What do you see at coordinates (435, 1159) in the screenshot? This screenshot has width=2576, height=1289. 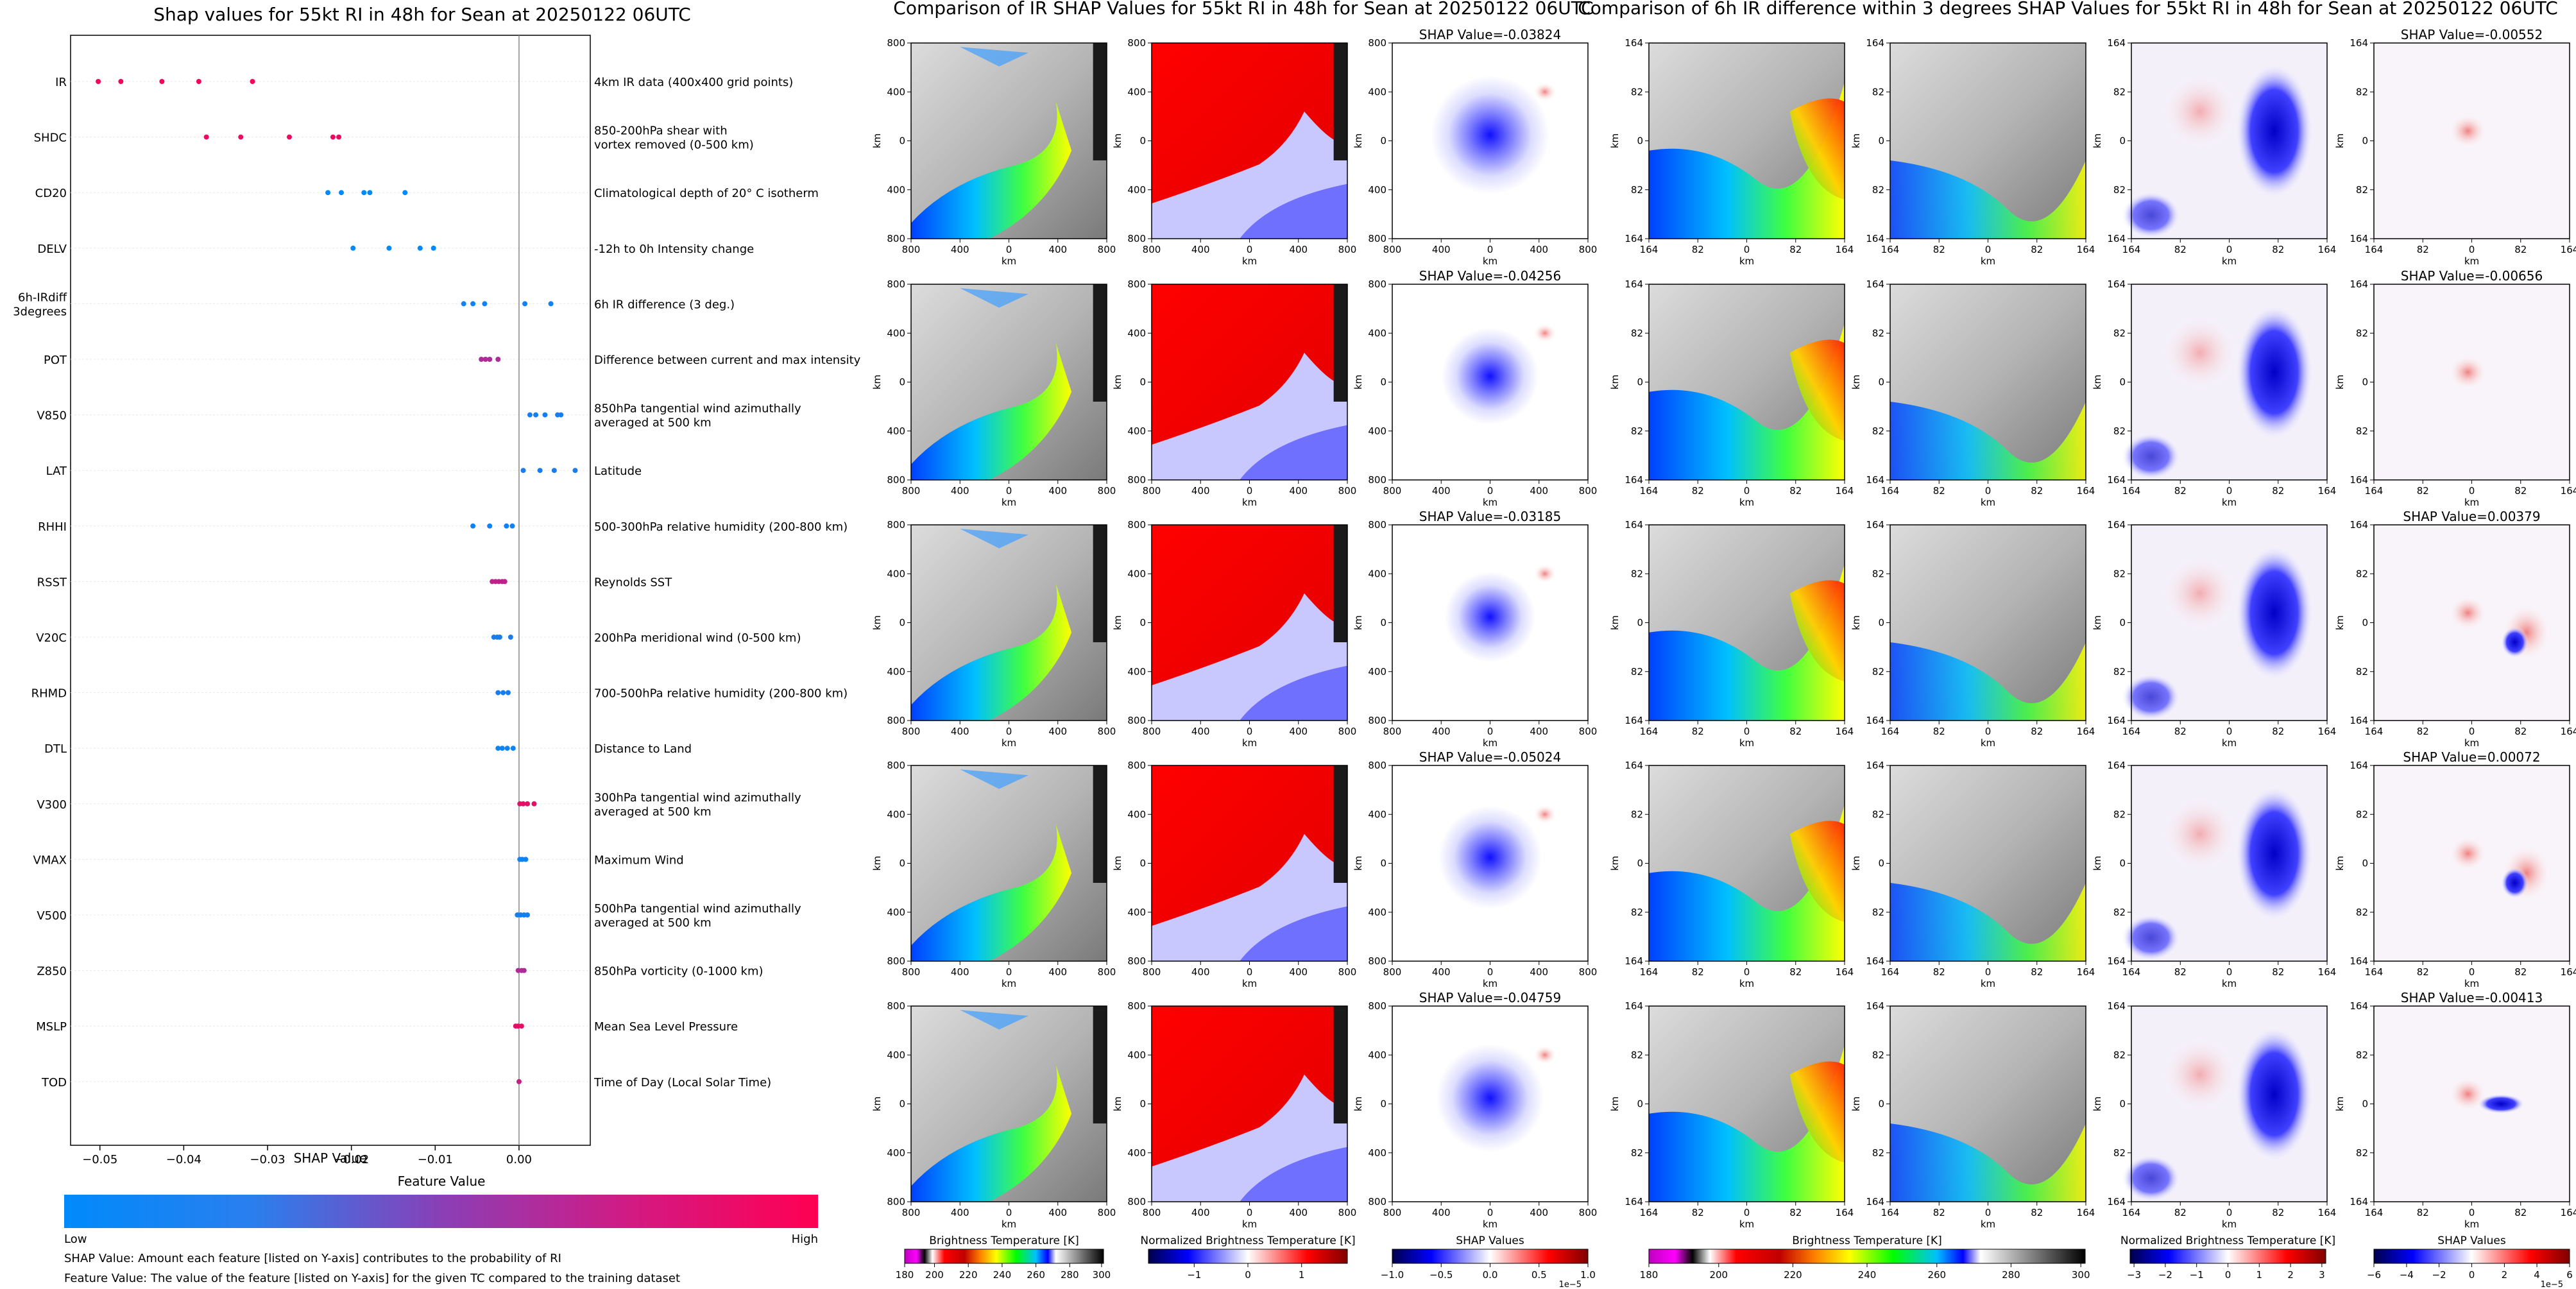 I see `x-tick-label: −0.01` at bounding box center [435, 1159].